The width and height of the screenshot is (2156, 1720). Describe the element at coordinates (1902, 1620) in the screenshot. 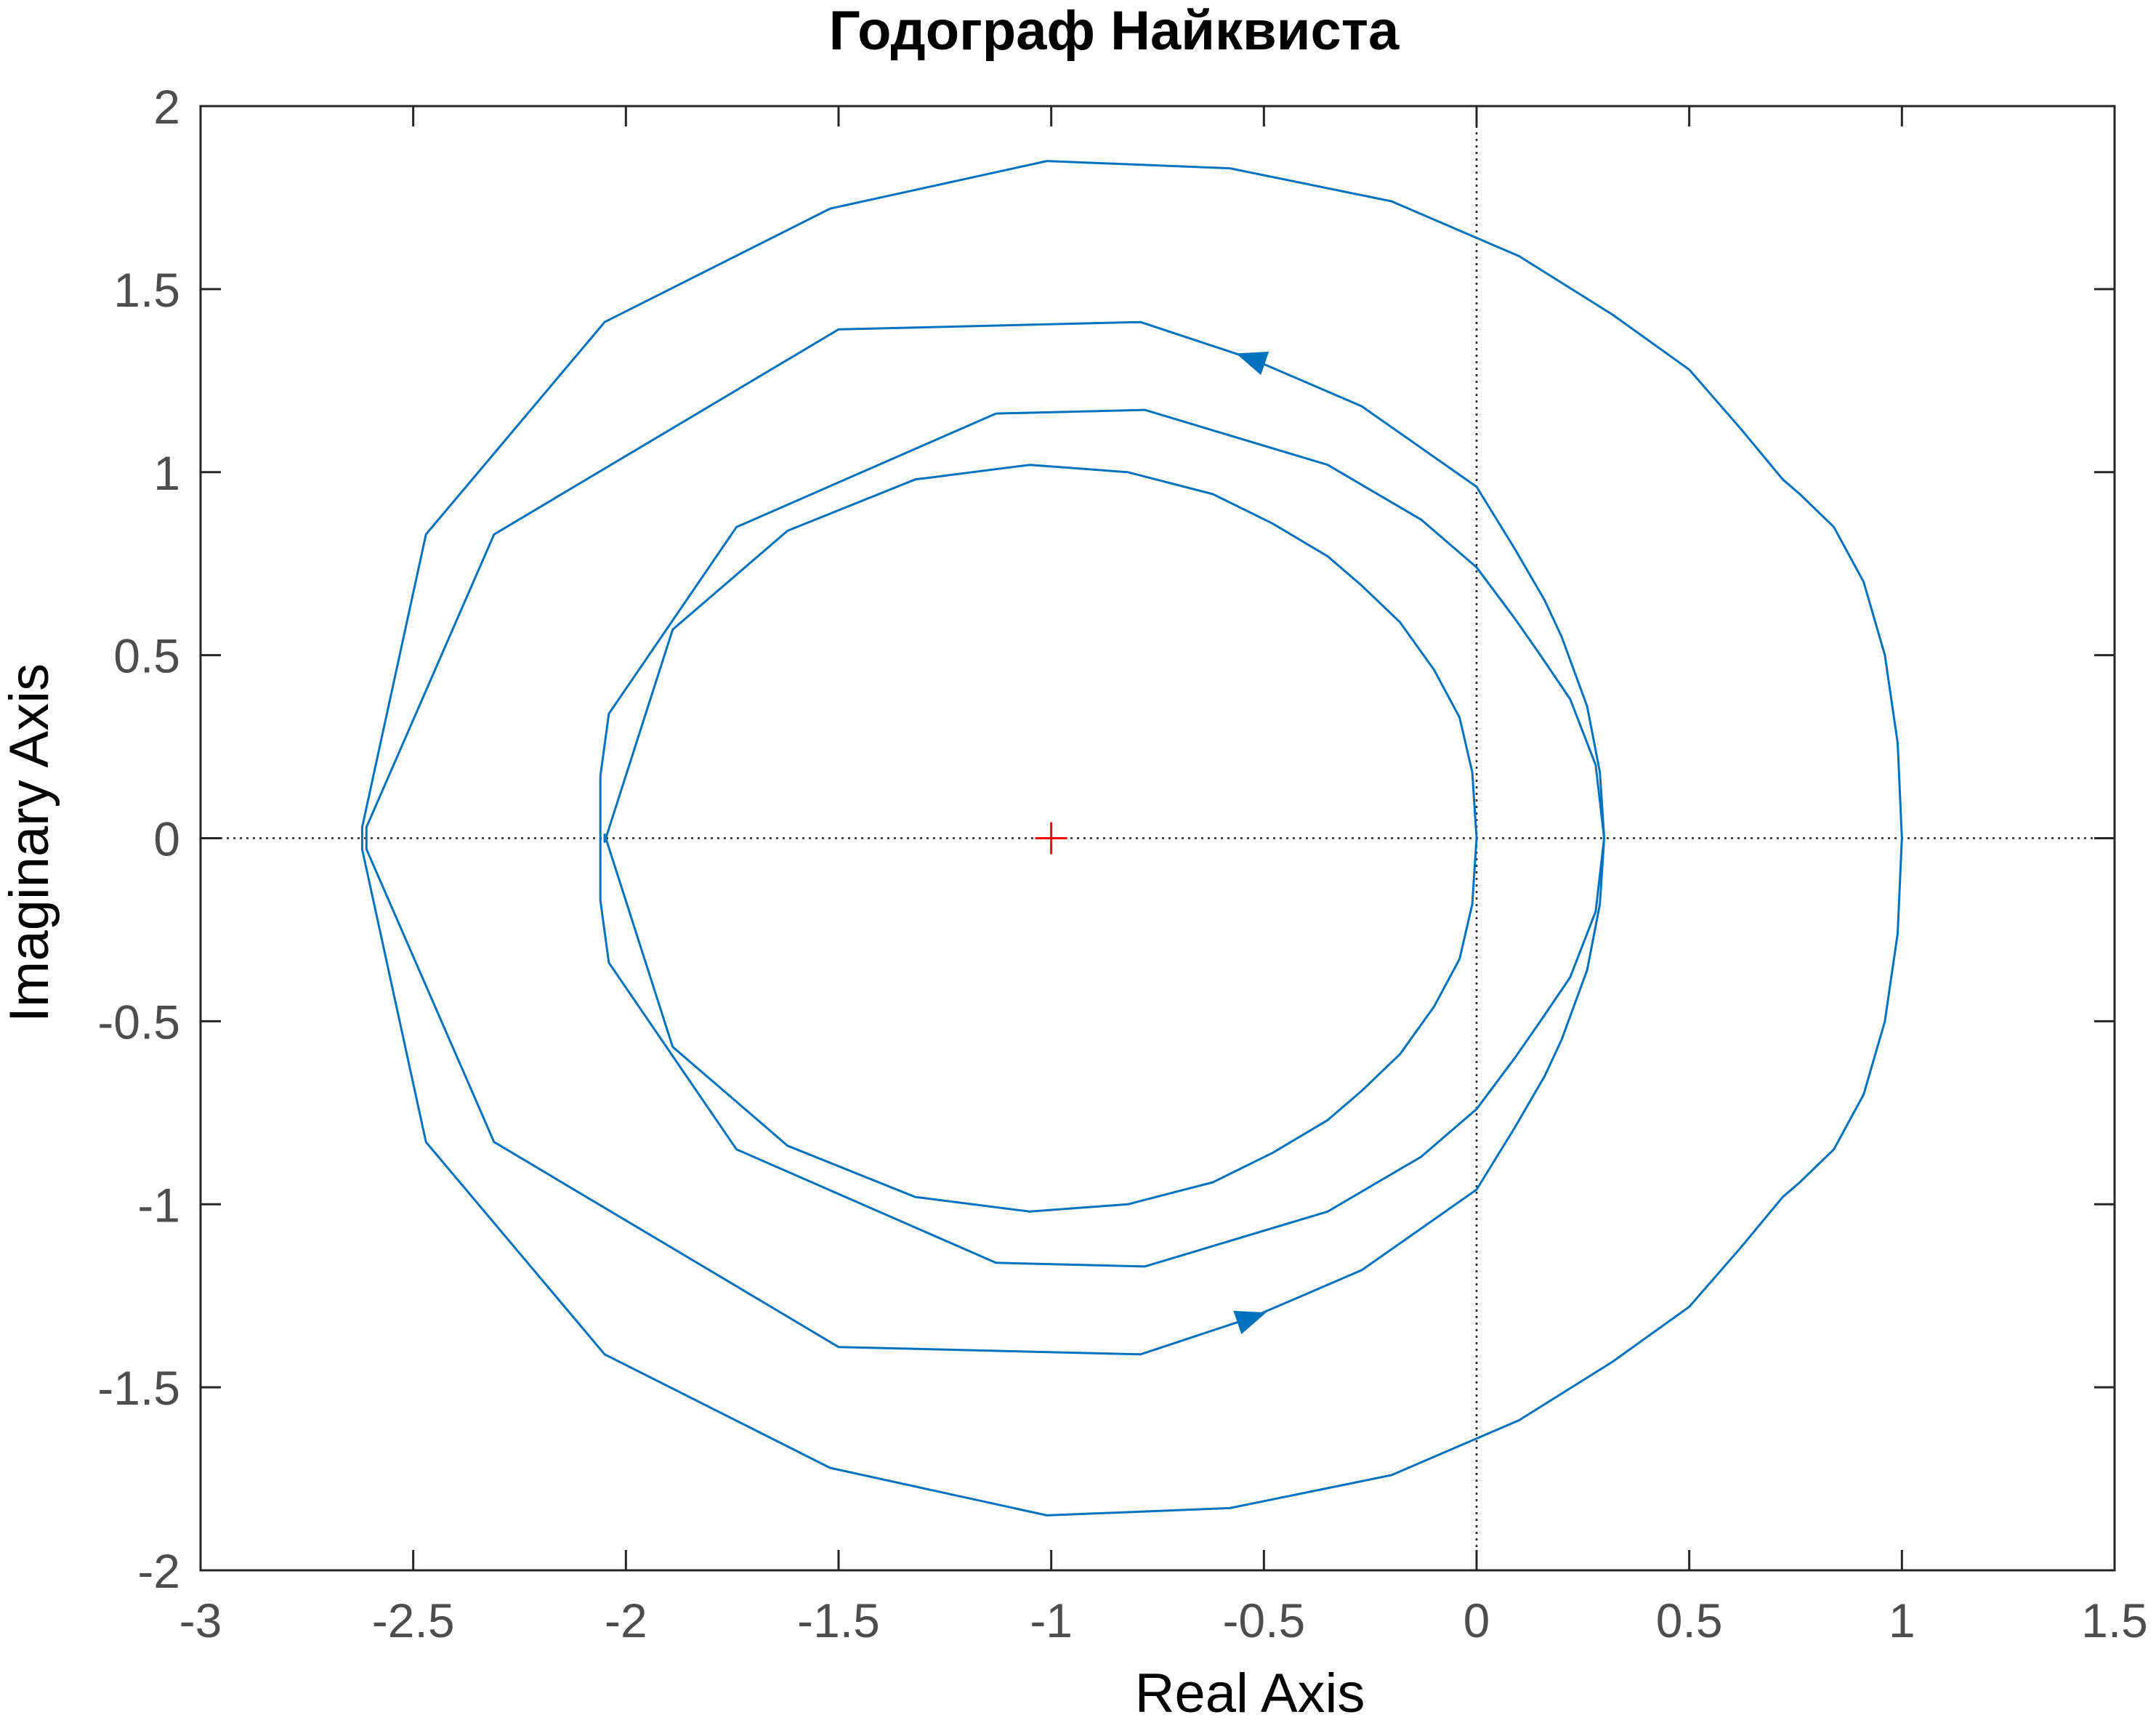

I see `x-tick-label: 1` at that location.